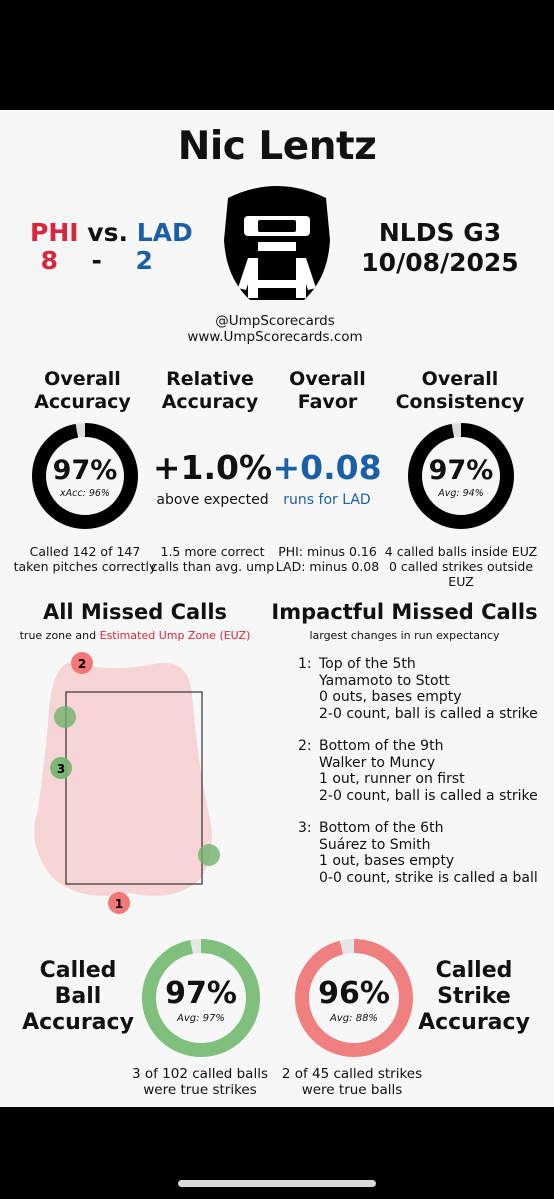 Image resolution: width=554 pixels, height=1199 pixels. I want to click on overall-favor-value: +0.08, so click(327, 467).